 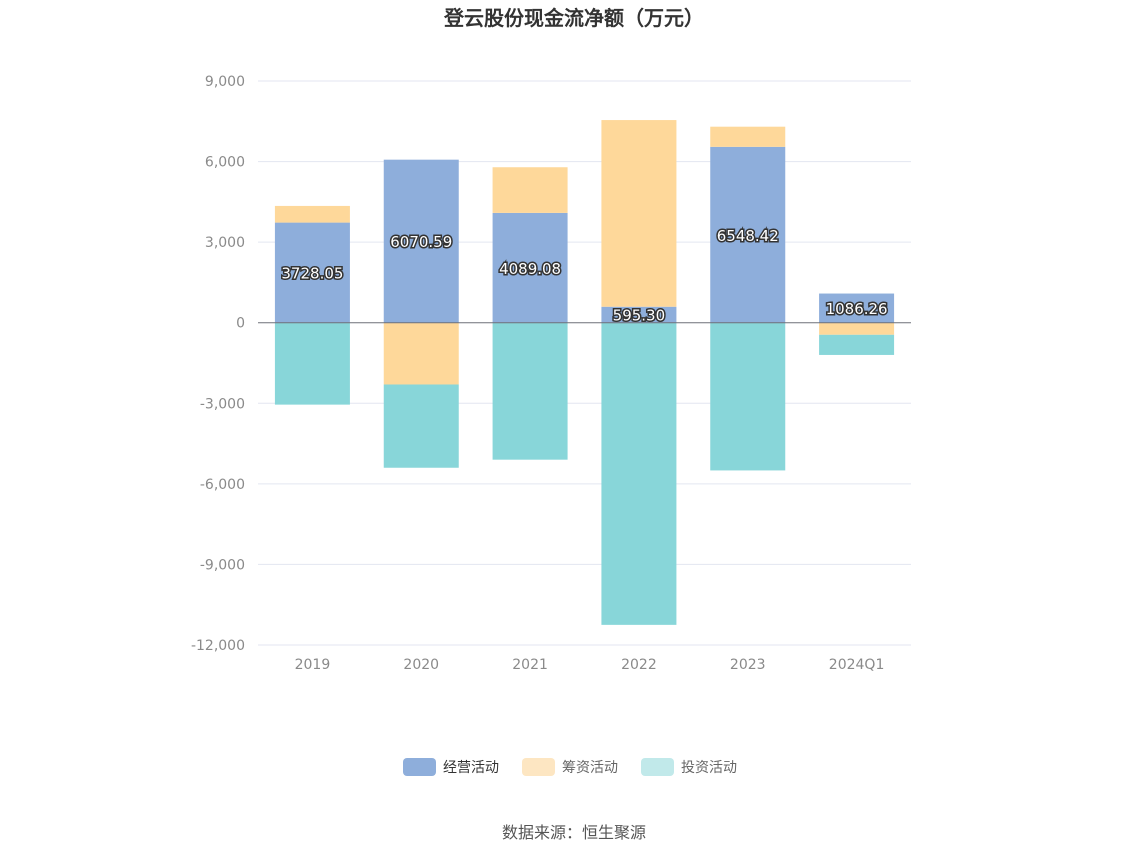 What do you see at coordinates (222, 565) in the screenshot?
I see `y-tick-label: -9,000` at bounding box center [222, 565].